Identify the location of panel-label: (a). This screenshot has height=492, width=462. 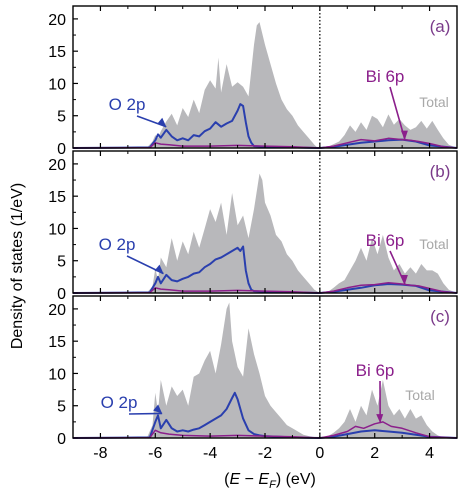
(440, 26).